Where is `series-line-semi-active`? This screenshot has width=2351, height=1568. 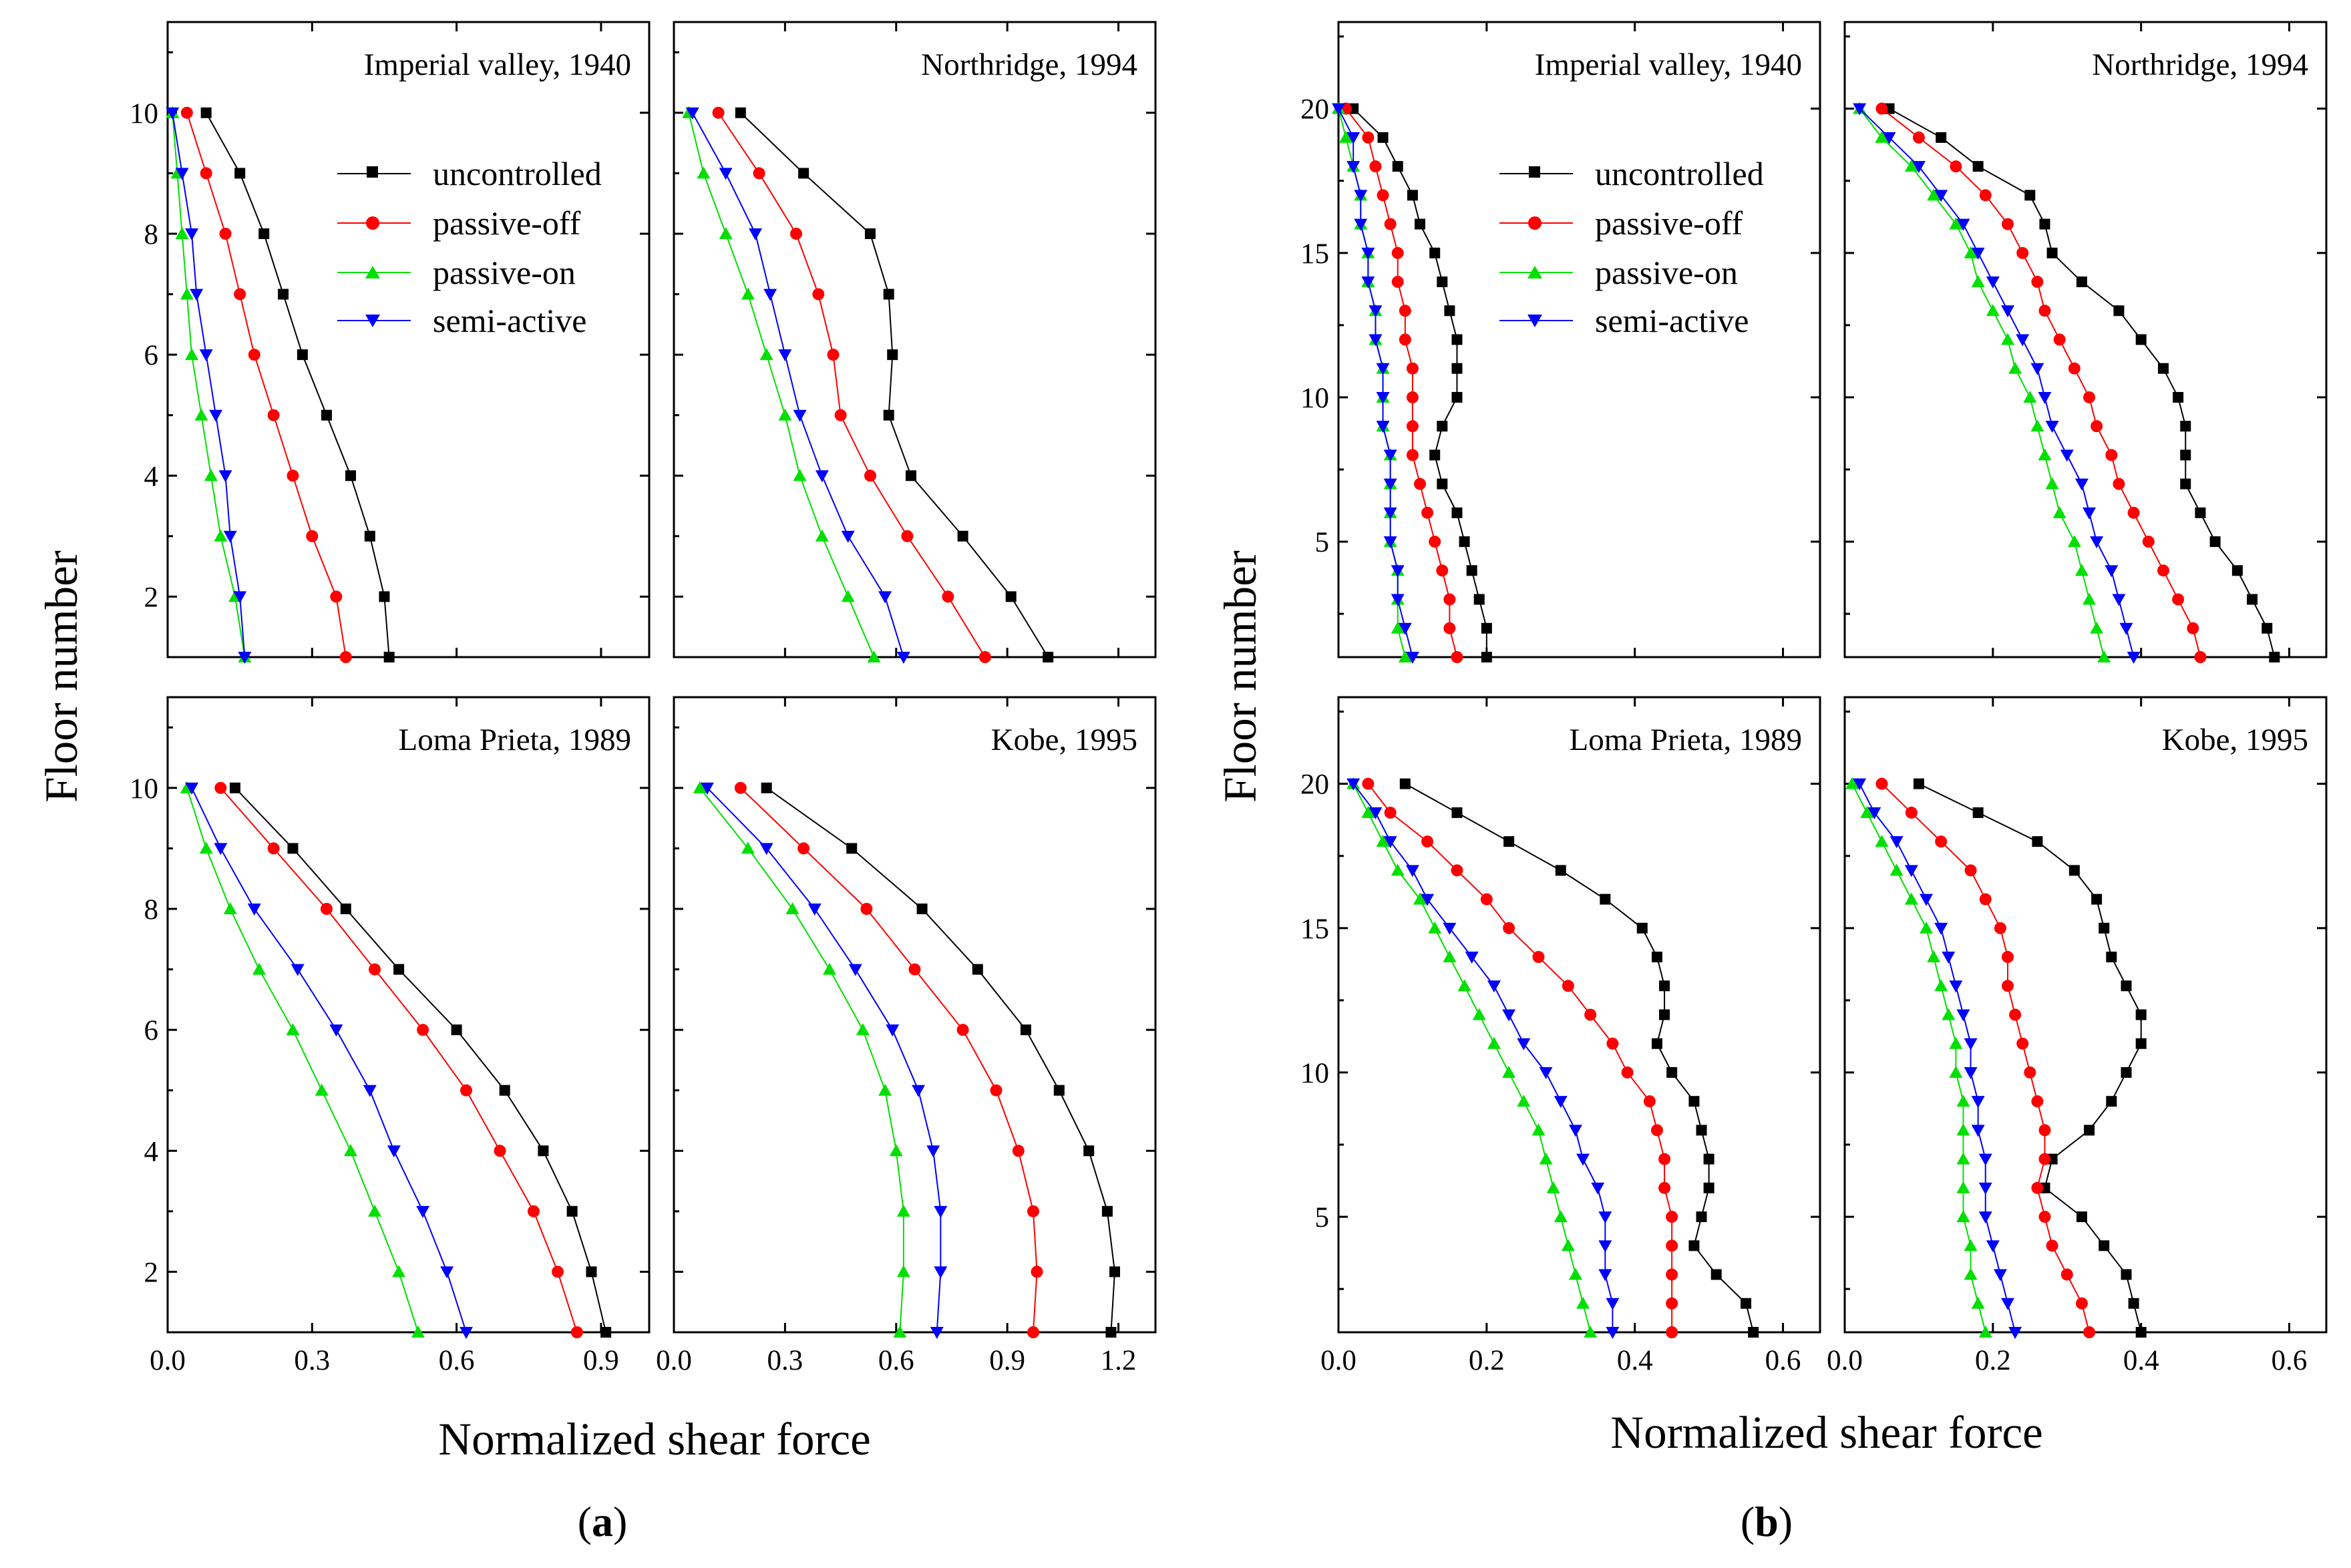 series-line-semi-active is located at coordinates (1997, 383).